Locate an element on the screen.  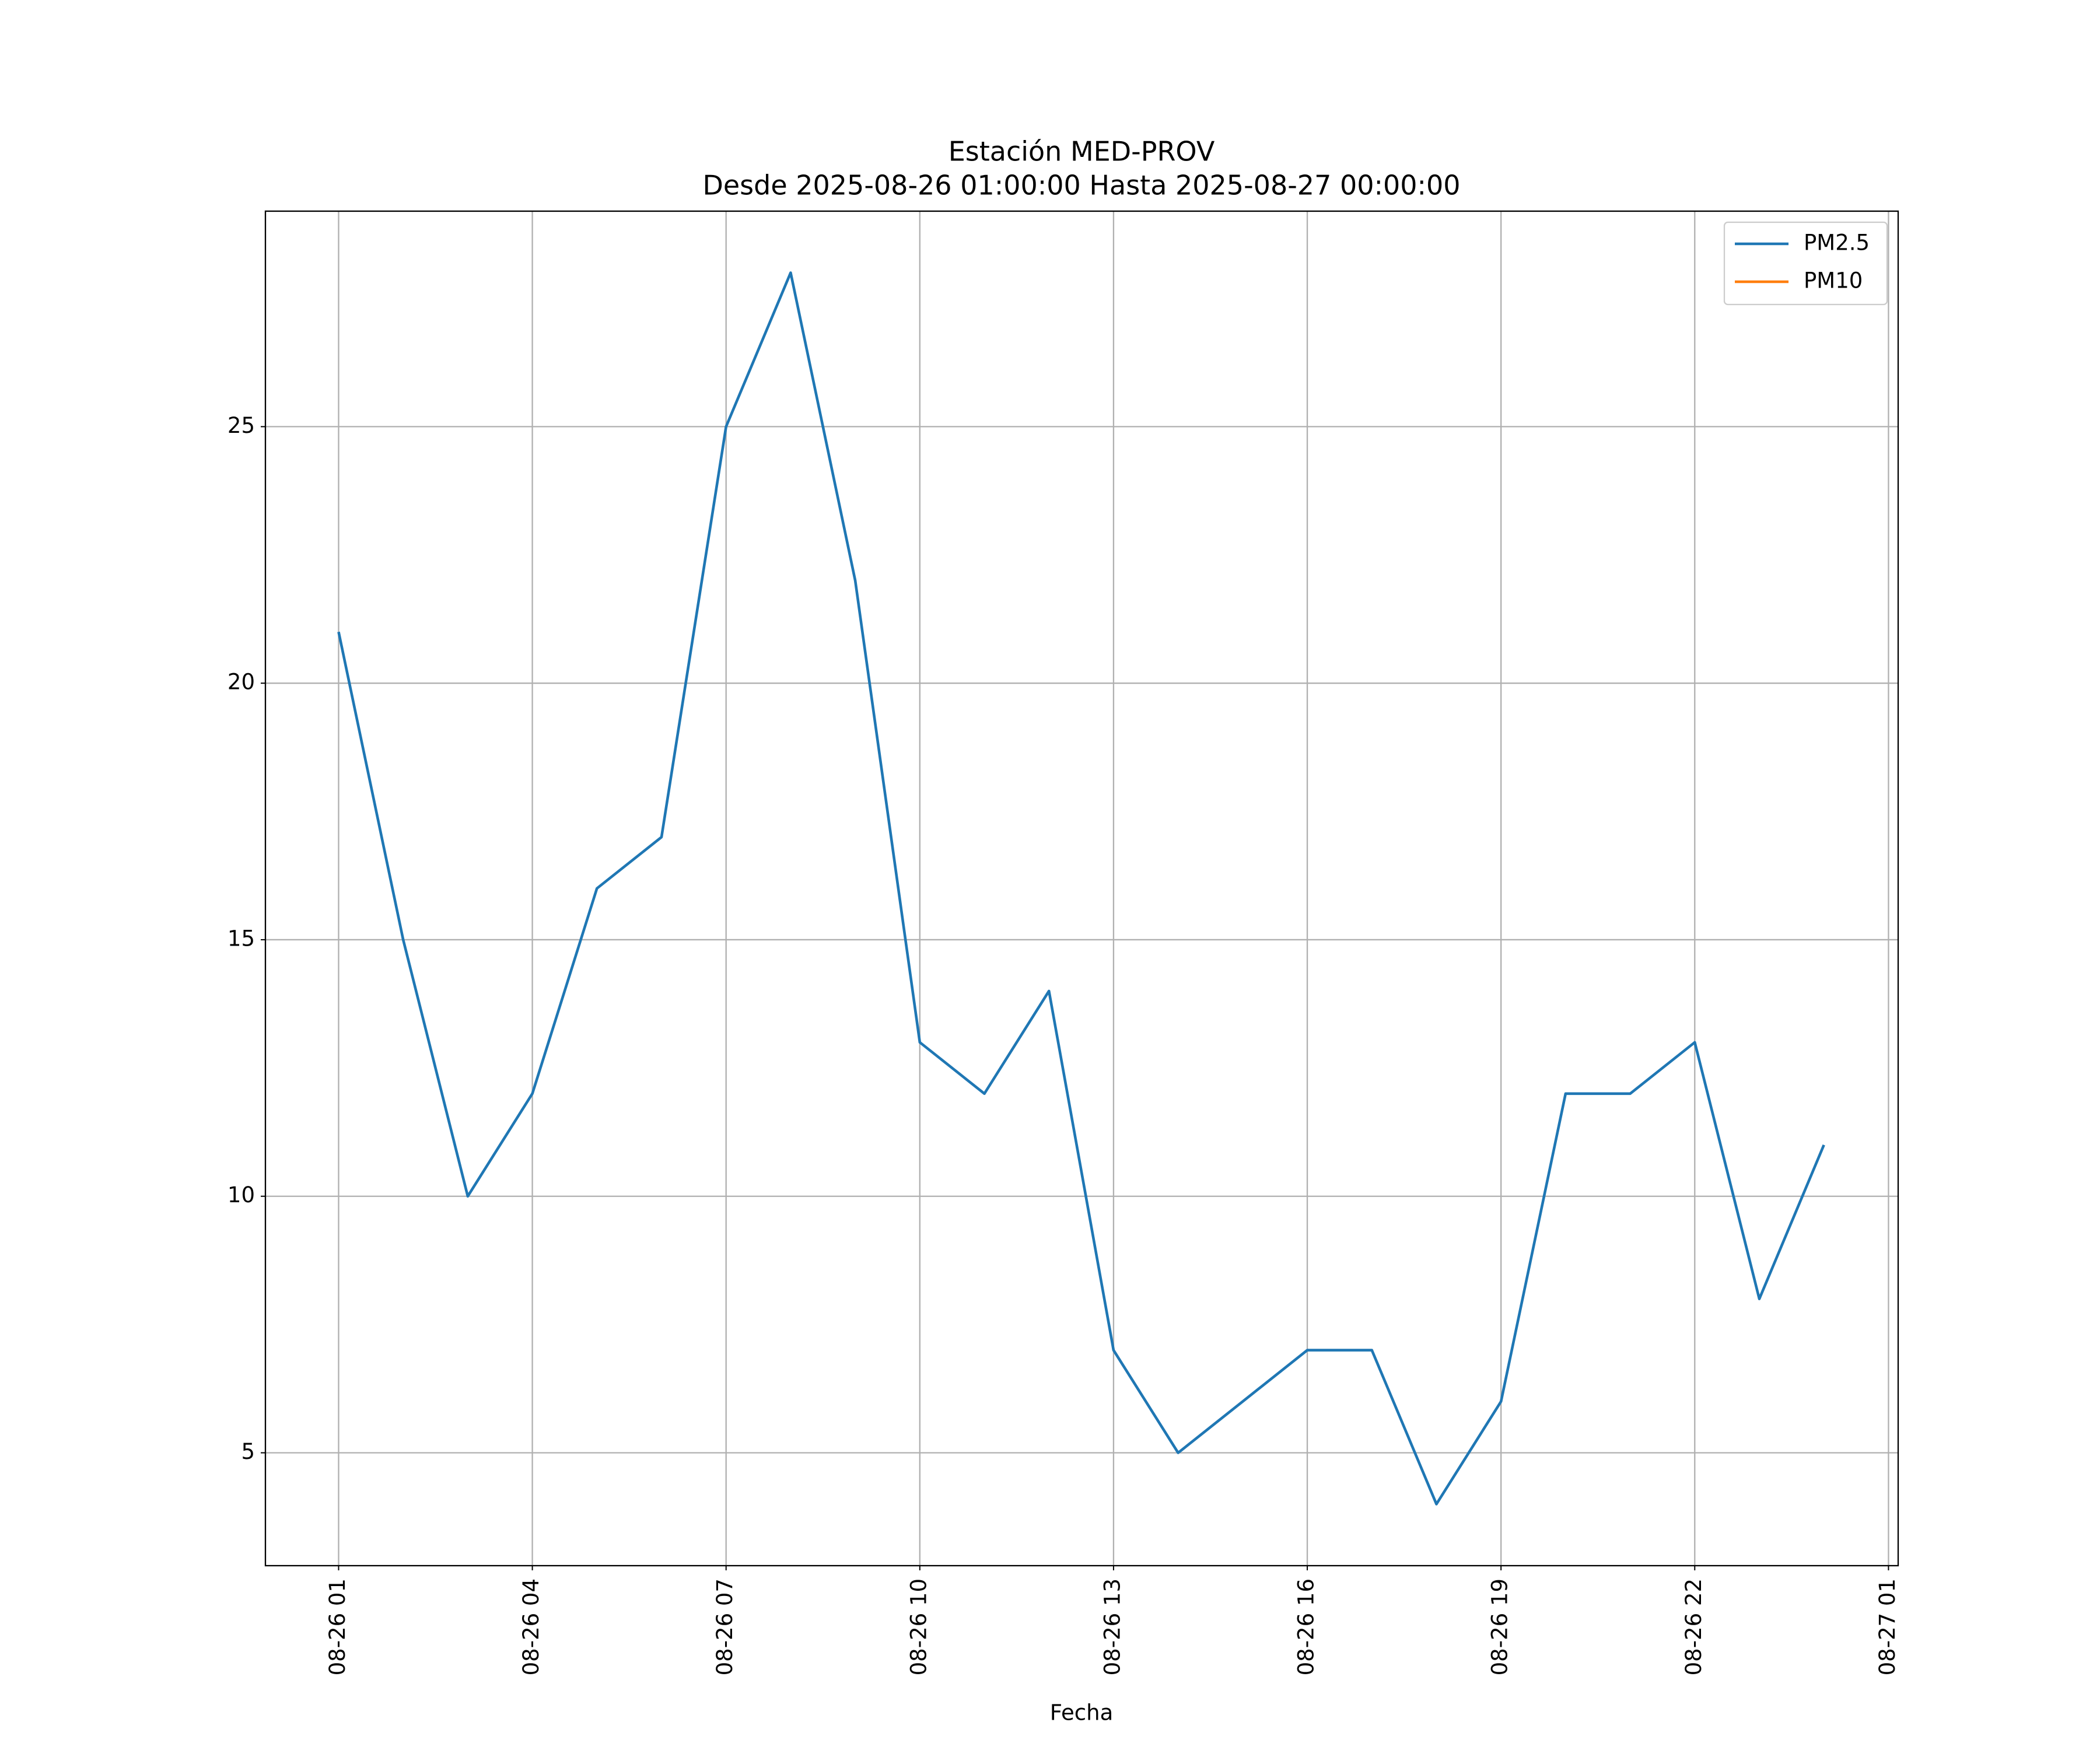
y-tick-label: 25 is located at coordinates (242, 426).